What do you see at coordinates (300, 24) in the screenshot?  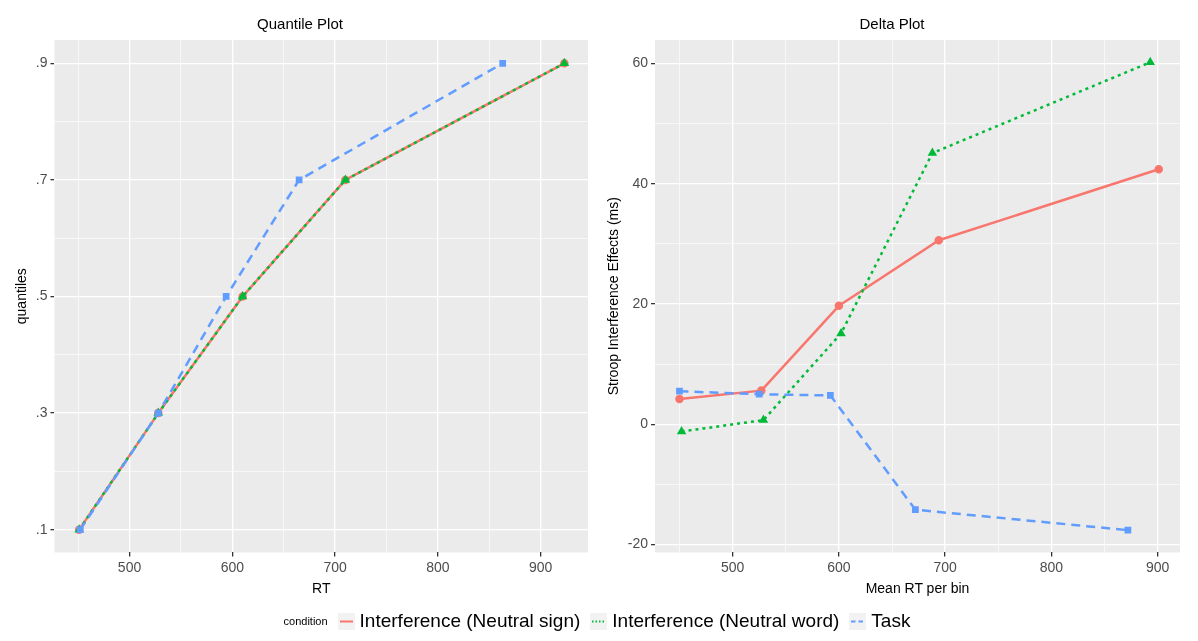 I see `chart-title: Quantile Plot` at bounding box center [300, 24].